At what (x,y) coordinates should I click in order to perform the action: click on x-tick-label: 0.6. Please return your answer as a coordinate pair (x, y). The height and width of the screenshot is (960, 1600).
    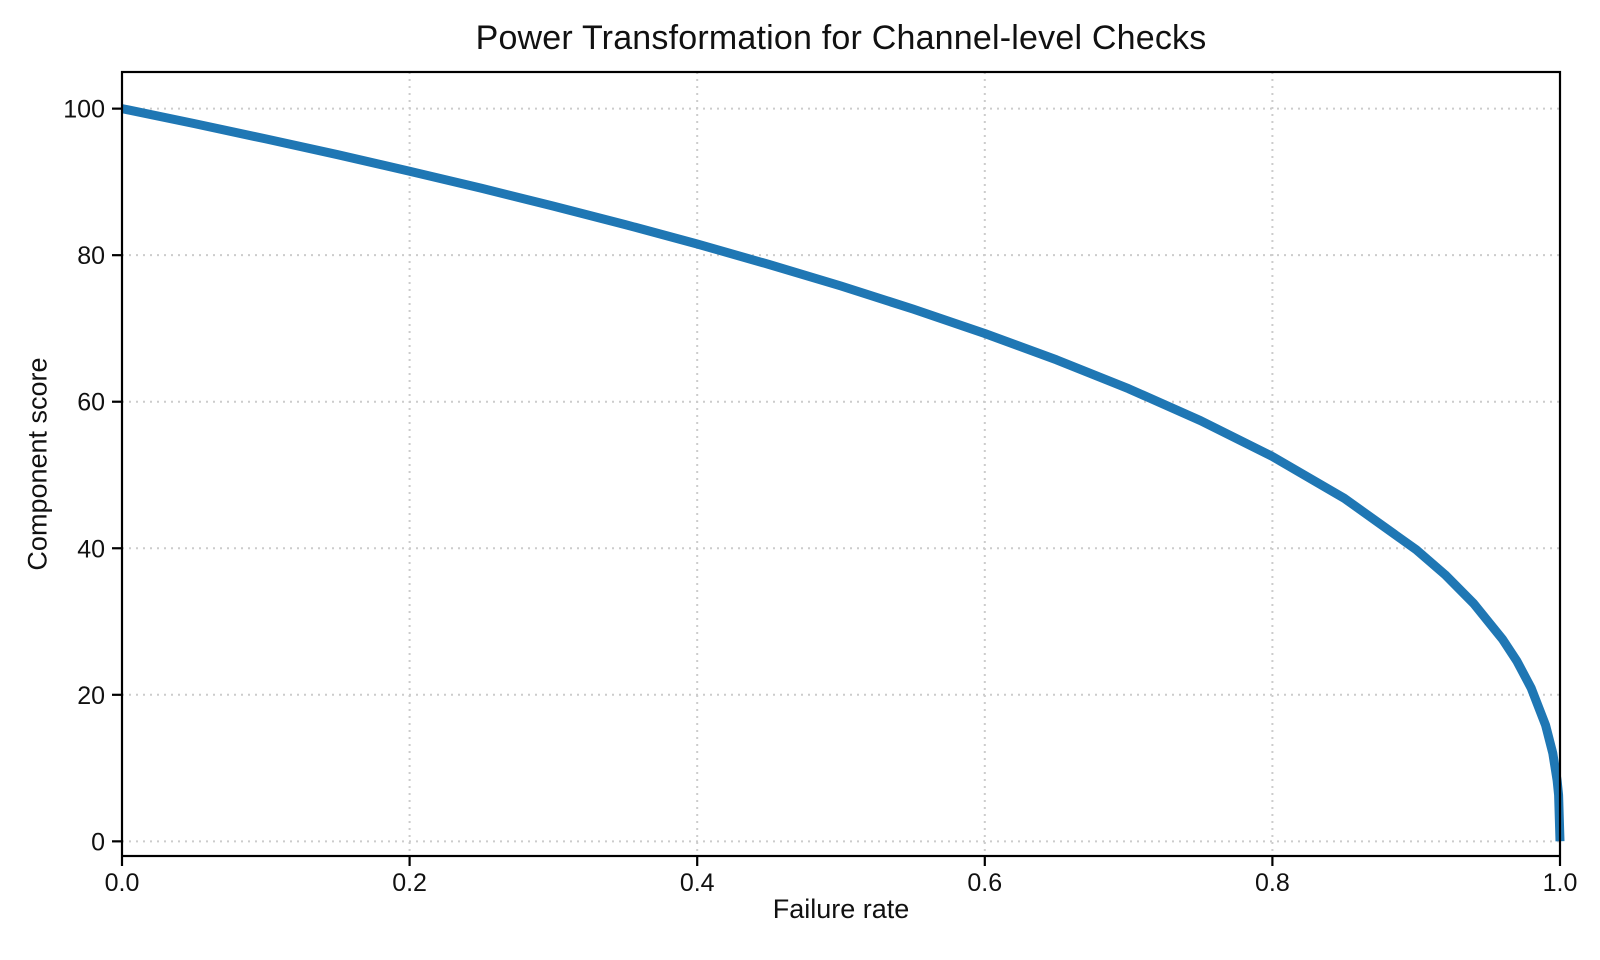
    Looking at the image, I should click on (984, 883).